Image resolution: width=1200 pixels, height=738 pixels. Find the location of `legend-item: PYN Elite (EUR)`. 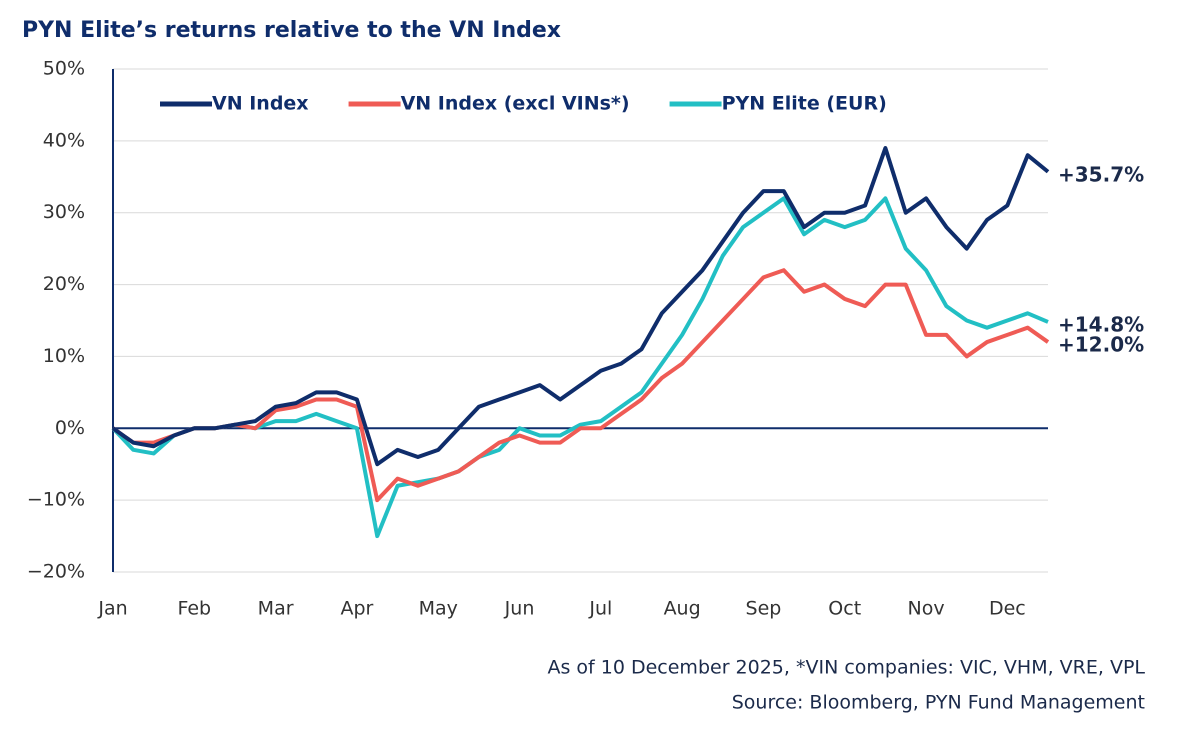

legend-item: PYN Elite (EUR) is located at coordinates (778, 104).